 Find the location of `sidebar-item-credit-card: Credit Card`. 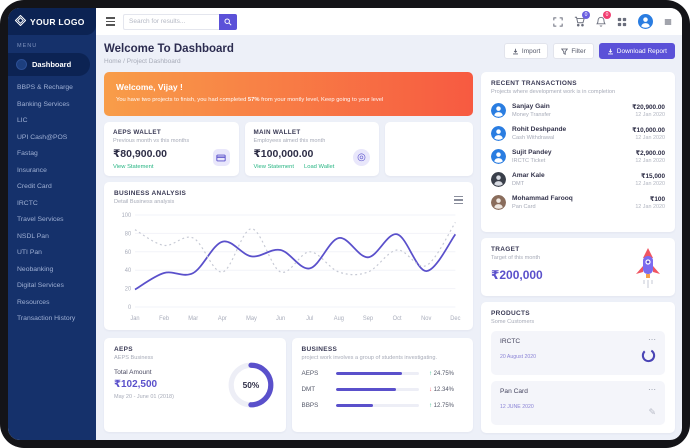

sidebar-item-credit-card: Credit Card is located at coordinates (34, 186).